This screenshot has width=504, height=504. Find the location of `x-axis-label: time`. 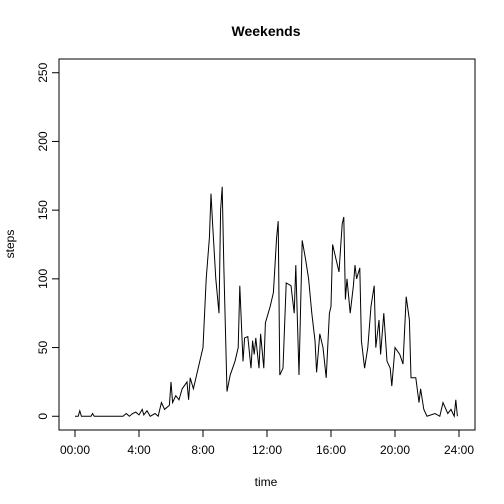

x-axis-label: time is located at coordinates (266, 482).